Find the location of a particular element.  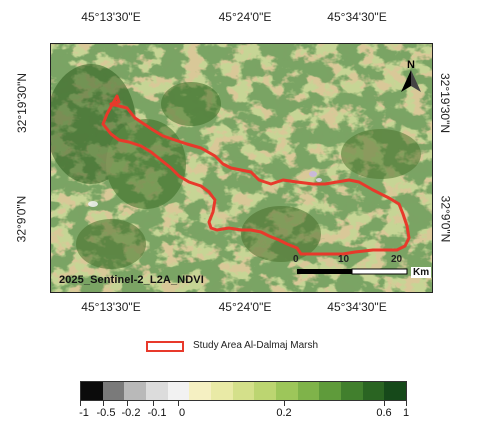

scale-label-20: 20 is located at coordinates (397, 259).